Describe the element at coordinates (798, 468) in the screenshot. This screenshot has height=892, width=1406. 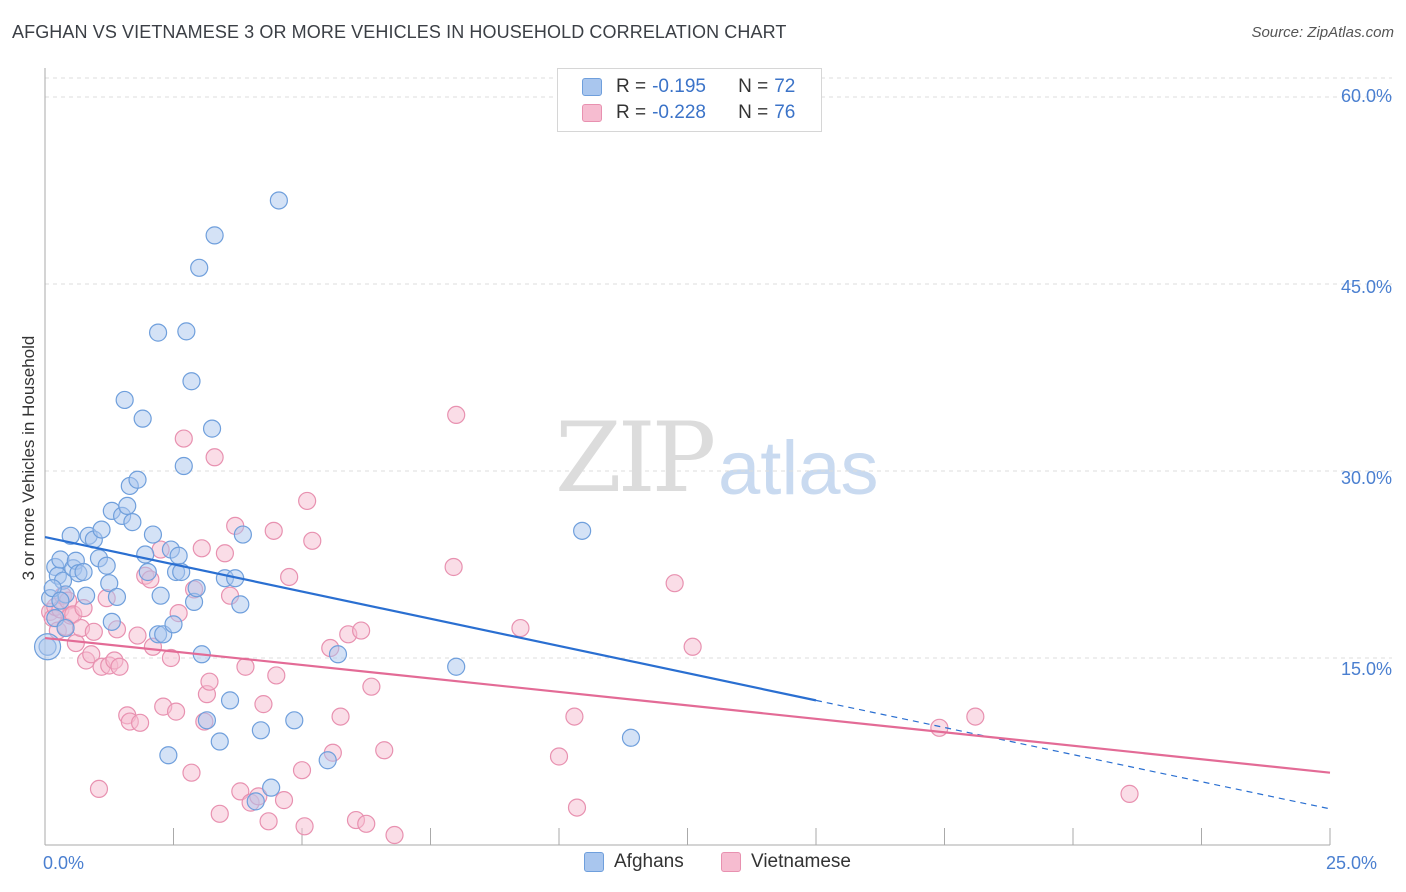
I see `watermark-atlas: atlas` at that location.